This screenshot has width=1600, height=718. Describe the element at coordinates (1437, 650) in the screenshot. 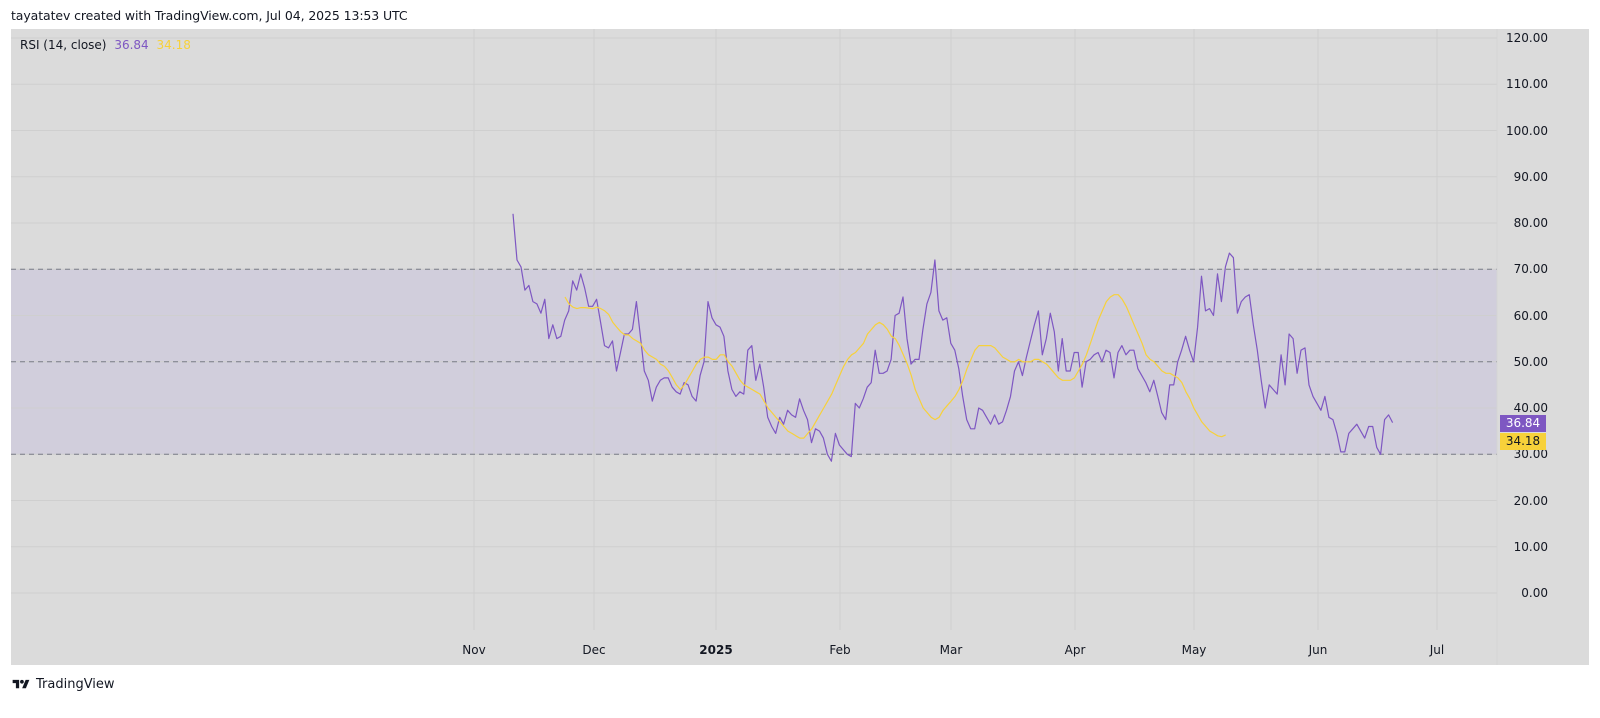

I see `x-tick-label: Jul` at that location.